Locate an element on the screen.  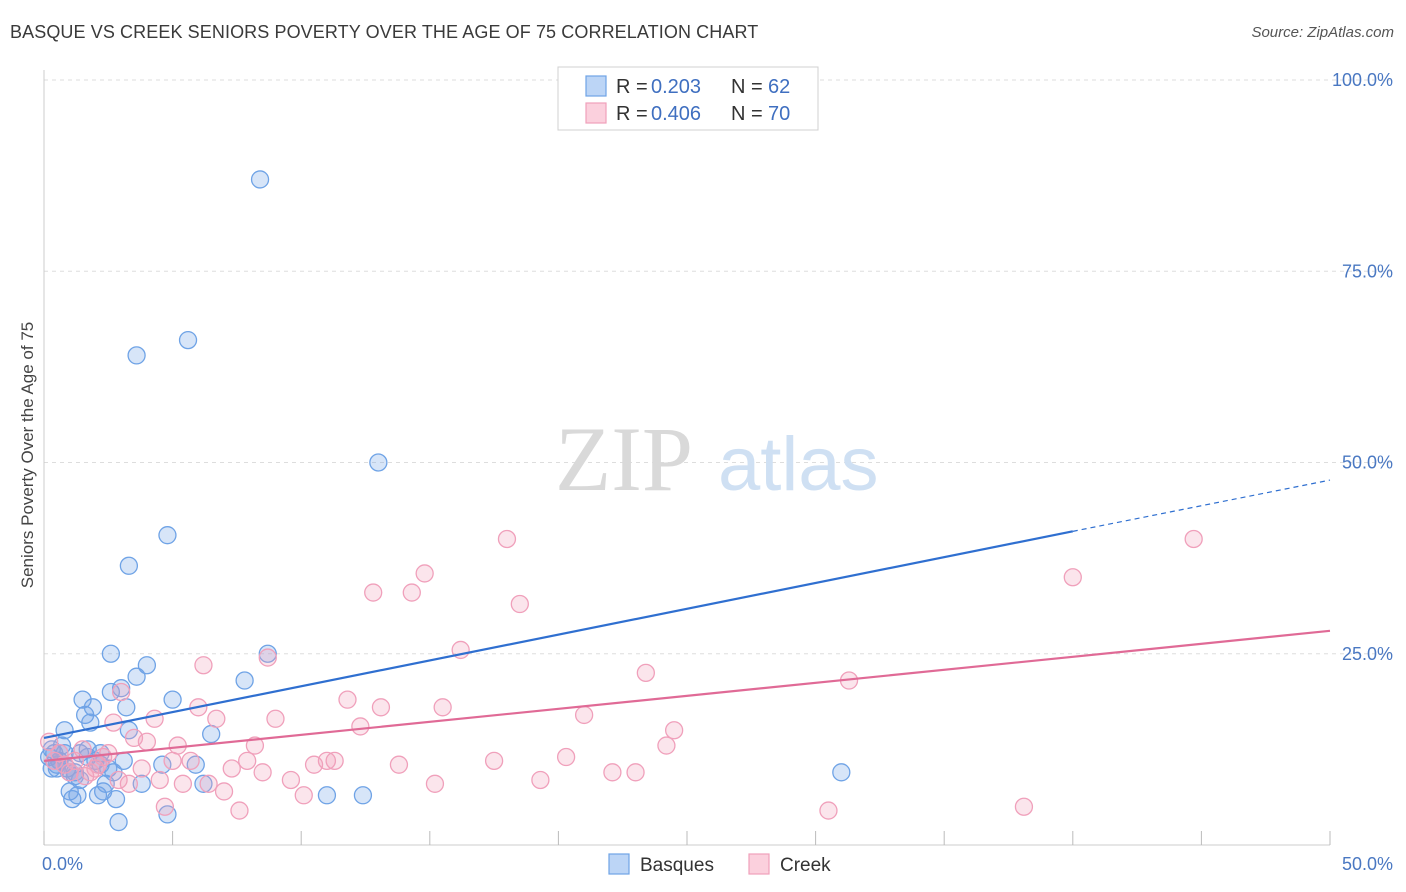
creek-n-label: N = is located at coordinates (747, 114).